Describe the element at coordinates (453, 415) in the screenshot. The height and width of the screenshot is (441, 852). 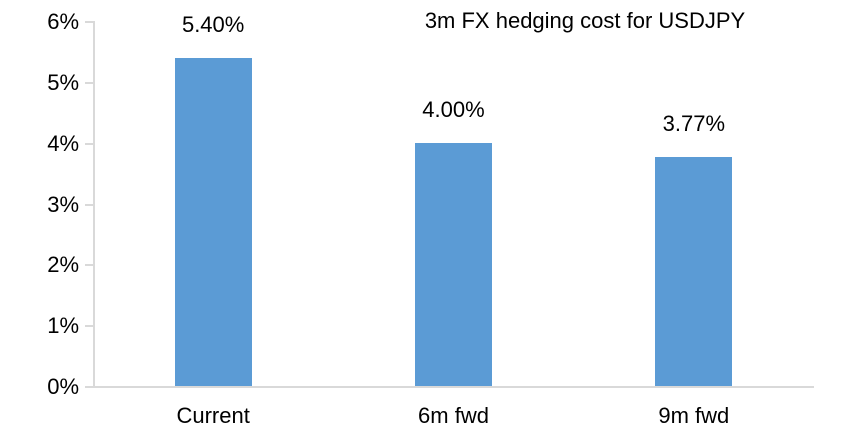
I see `x-axis-category-label: 6m fwd` at that location.